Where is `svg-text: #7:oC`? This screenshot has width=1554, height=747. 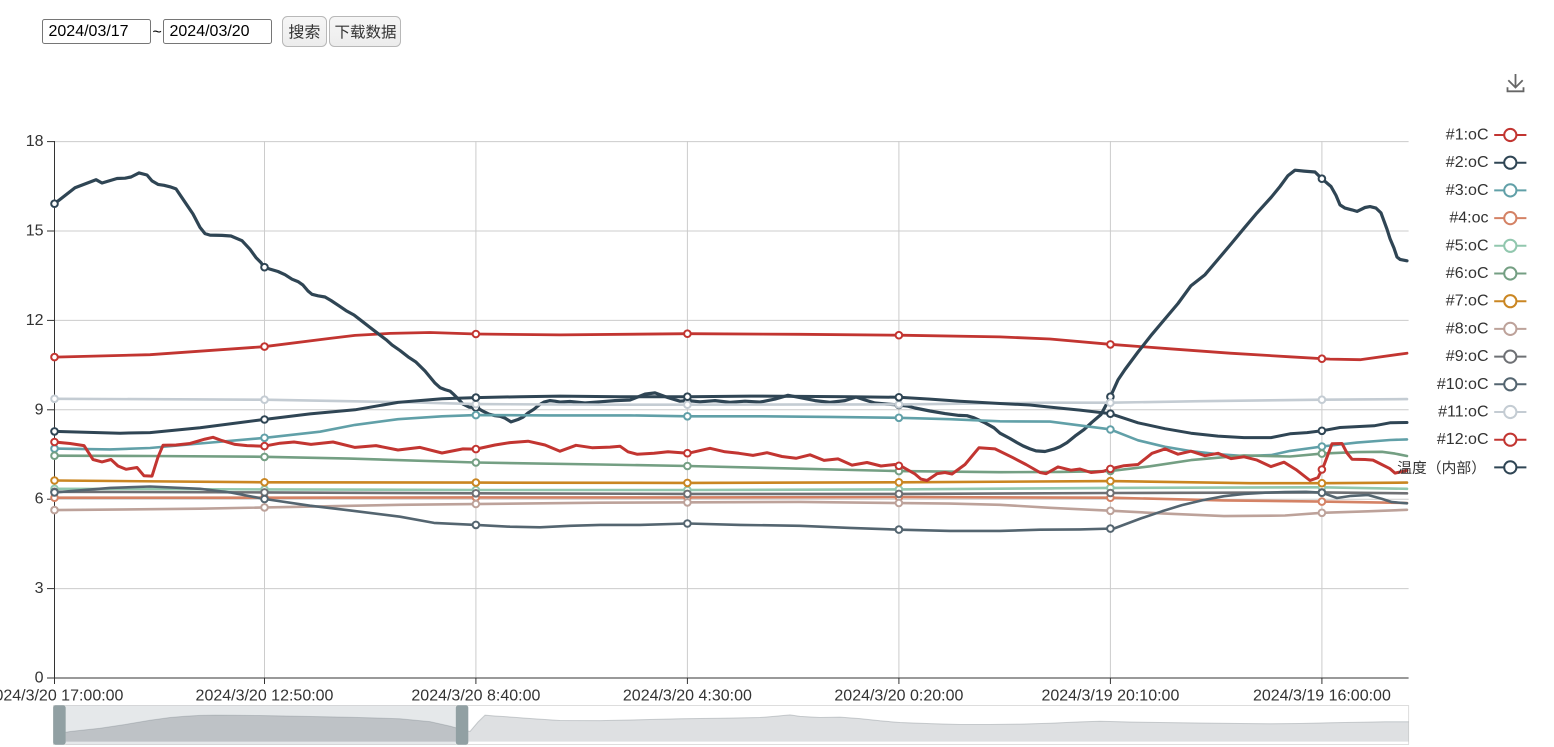 svg-text: #7:oC is located at coordinates (1467, 301).